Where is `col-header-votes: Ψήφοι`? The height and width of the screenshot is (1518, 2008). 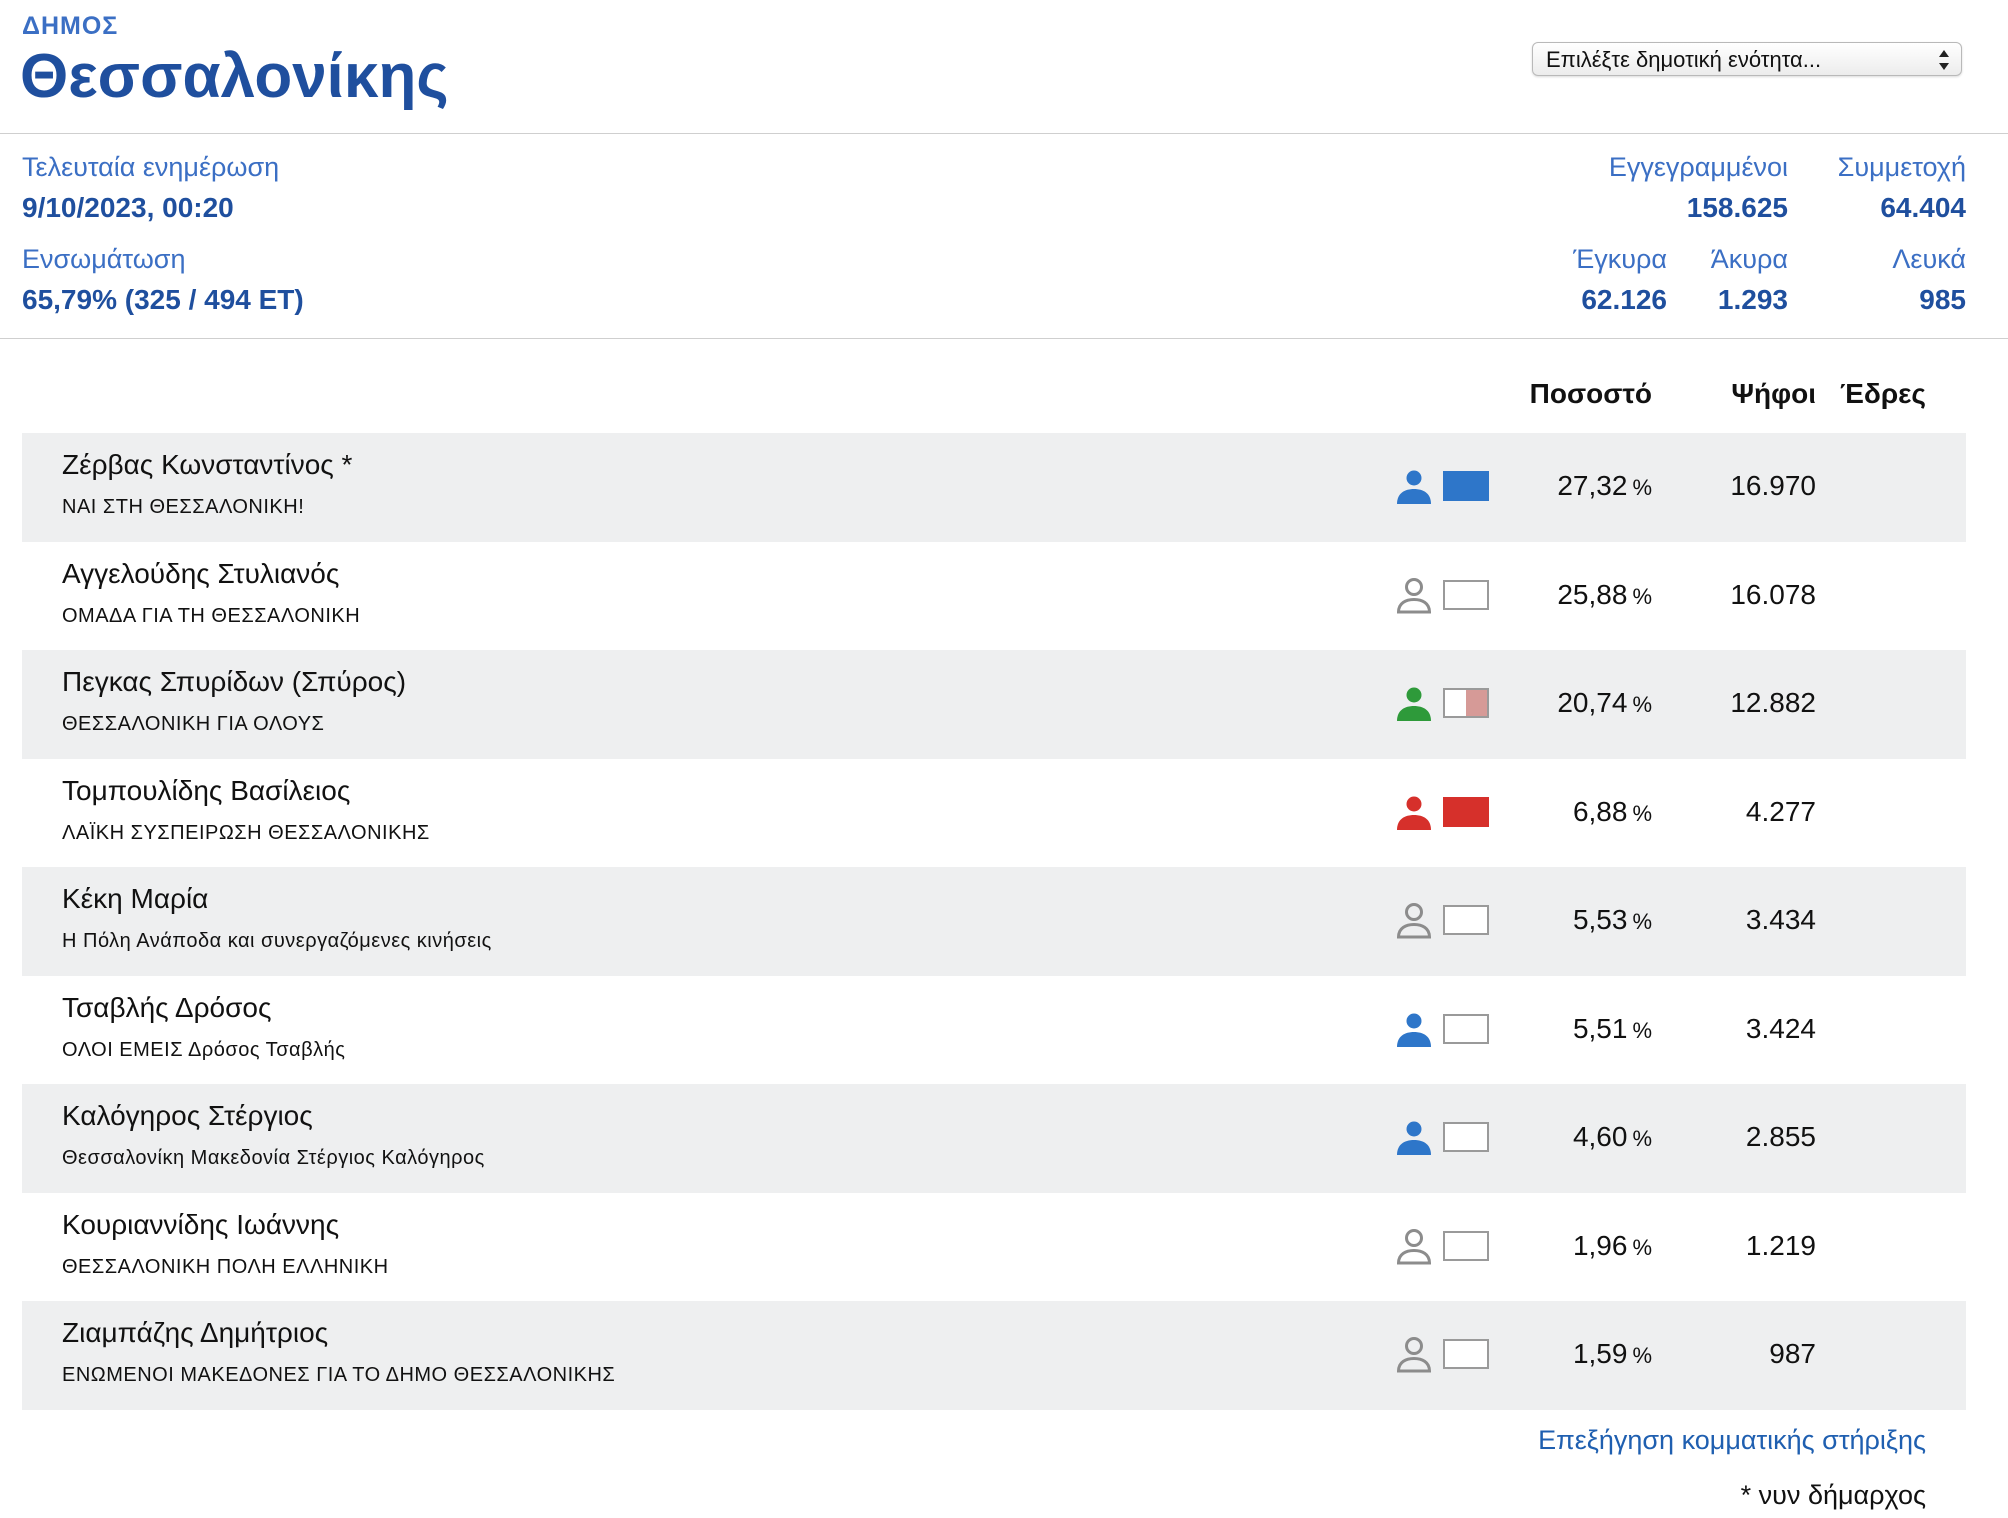
col-header-votes: Ψήφοι is located at coordinates (1773, 393).